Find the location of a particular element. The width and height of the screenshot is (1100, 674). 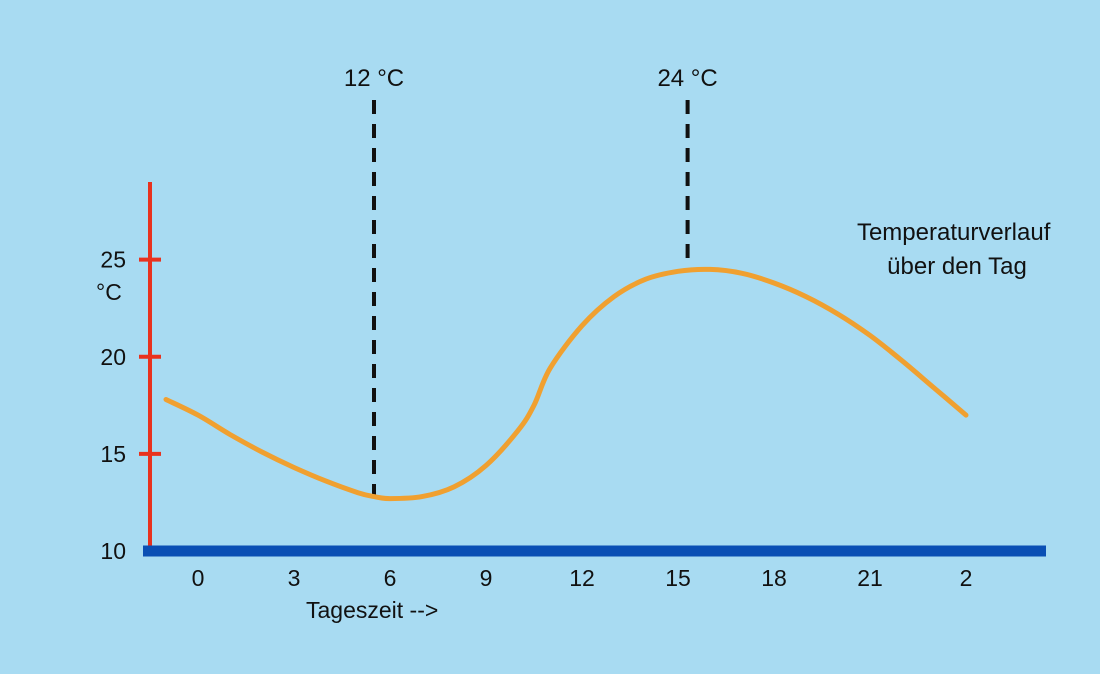

x-tick-label: 12 is located at coordinates (582, 578).